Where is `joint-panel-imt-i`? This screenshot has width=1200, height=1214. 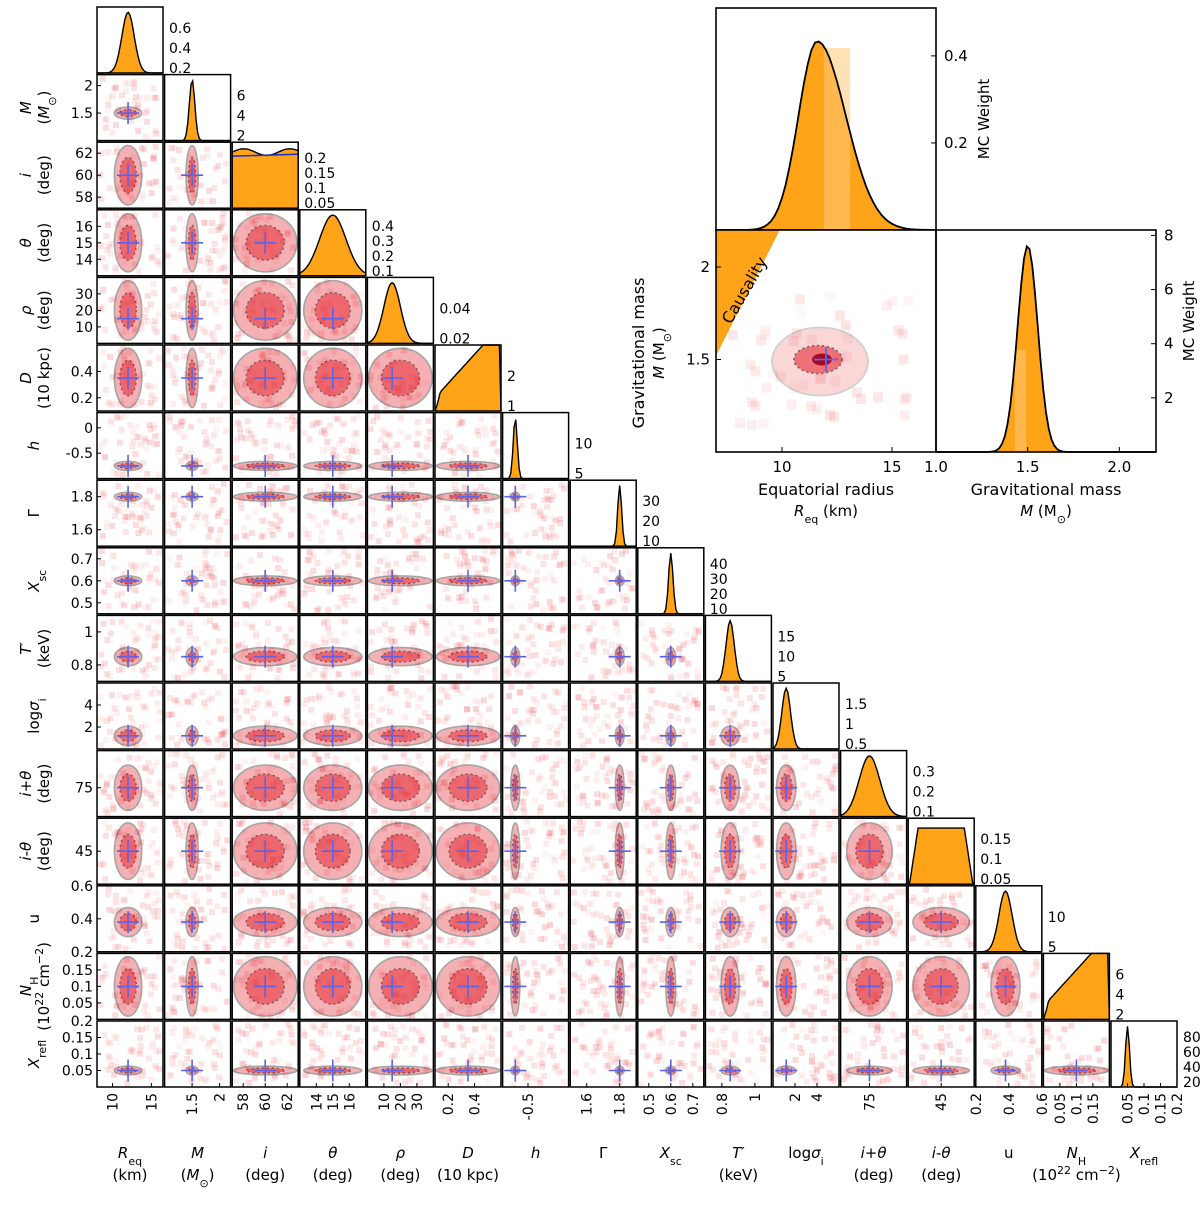
joint-panel-imt-i is located at coordinates (265, 851).